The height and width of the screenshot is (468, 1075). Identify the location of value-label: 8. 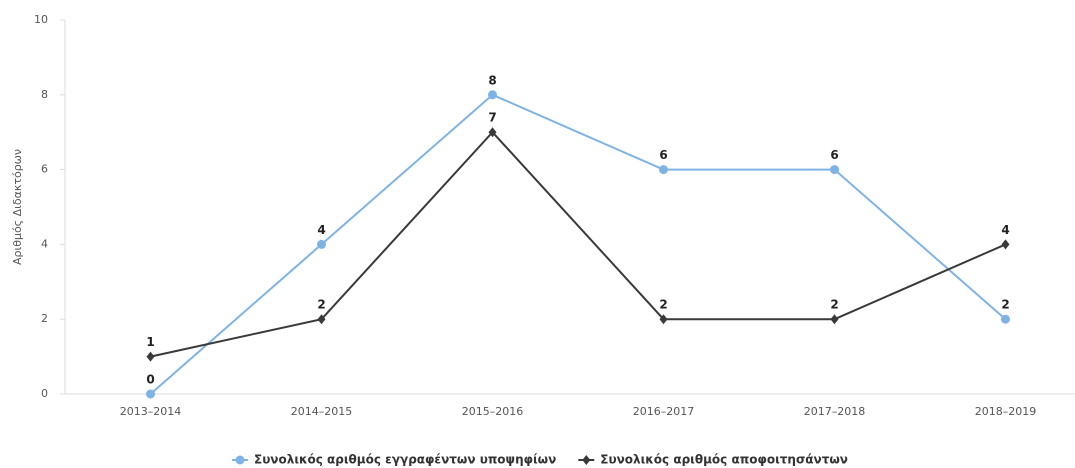
(492, 80).